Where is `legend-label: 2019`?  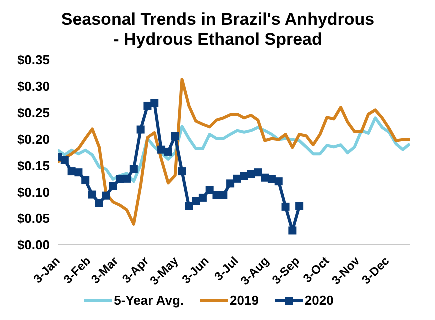
legend-label: 2019 is located at coordinates (244, 300).